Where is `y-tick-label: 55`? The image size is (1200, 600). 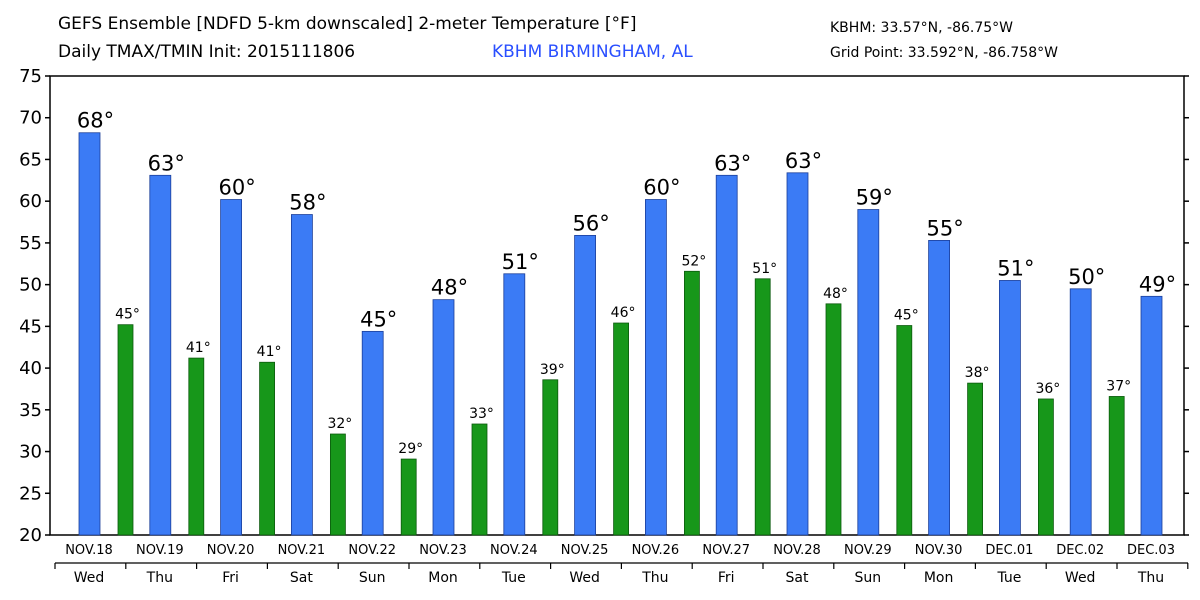
y-tick-label: 55 is located at coordinates (30, 243).